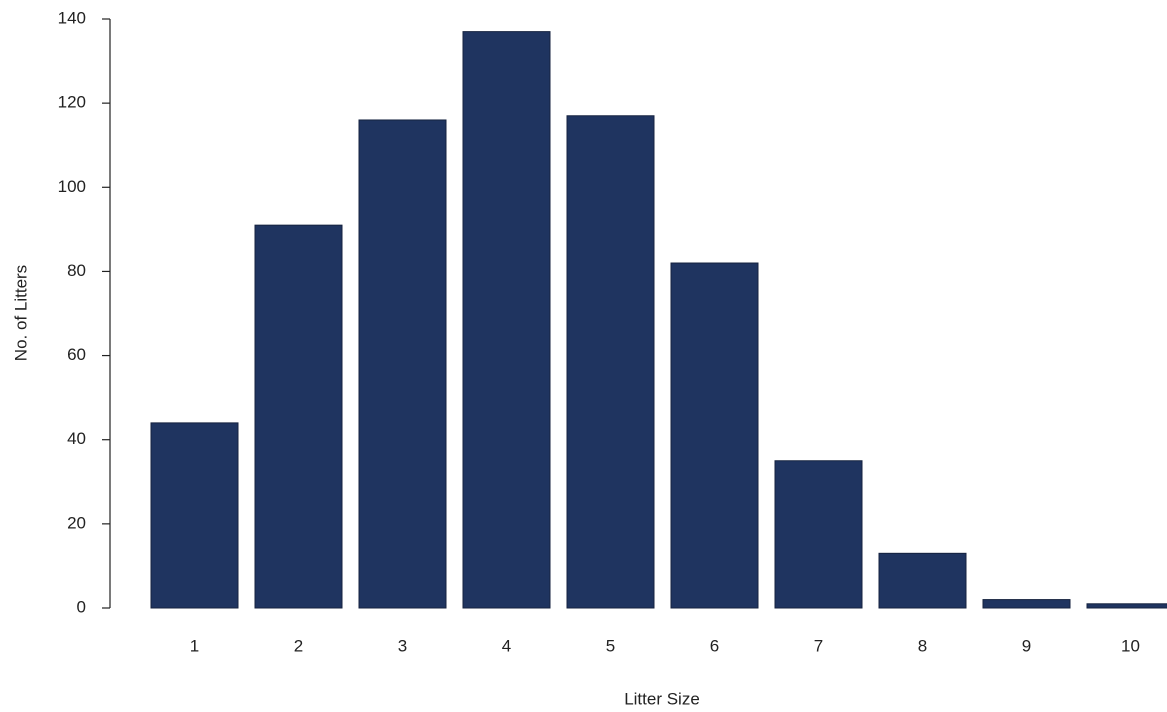 This screenshot has height=712, width=1167. What do you see at coordinates (298, 645) in the screenshot?
I see `x-tick-label: 2` at bounding box center [298, 645].